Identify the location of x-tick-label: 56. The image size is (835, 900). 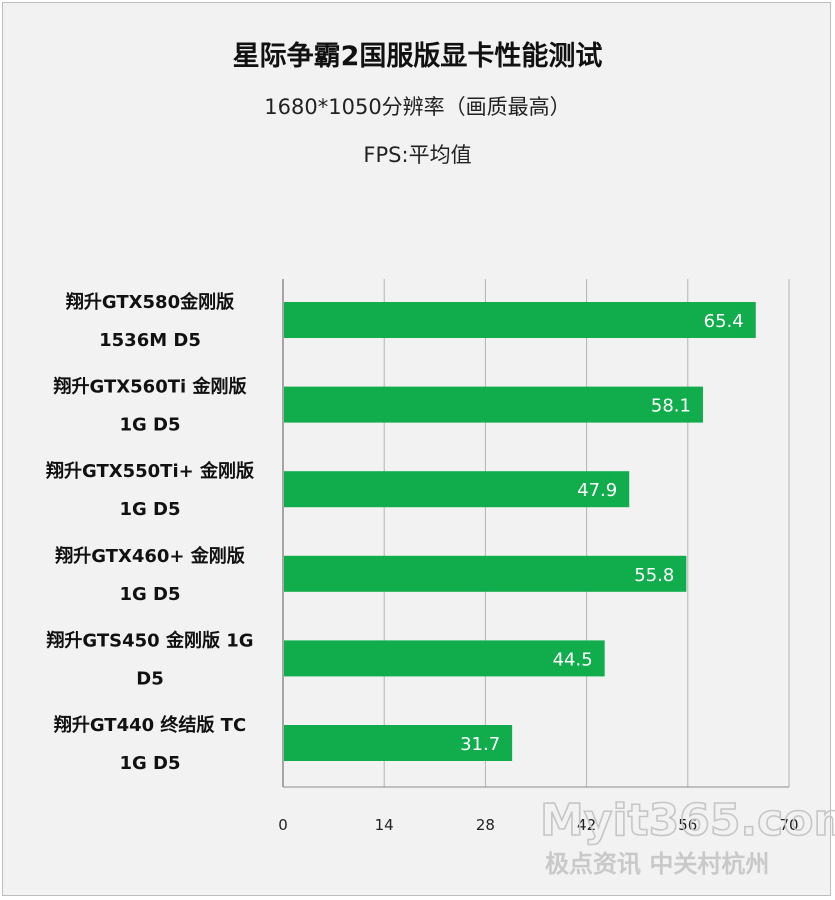
(687, 825).